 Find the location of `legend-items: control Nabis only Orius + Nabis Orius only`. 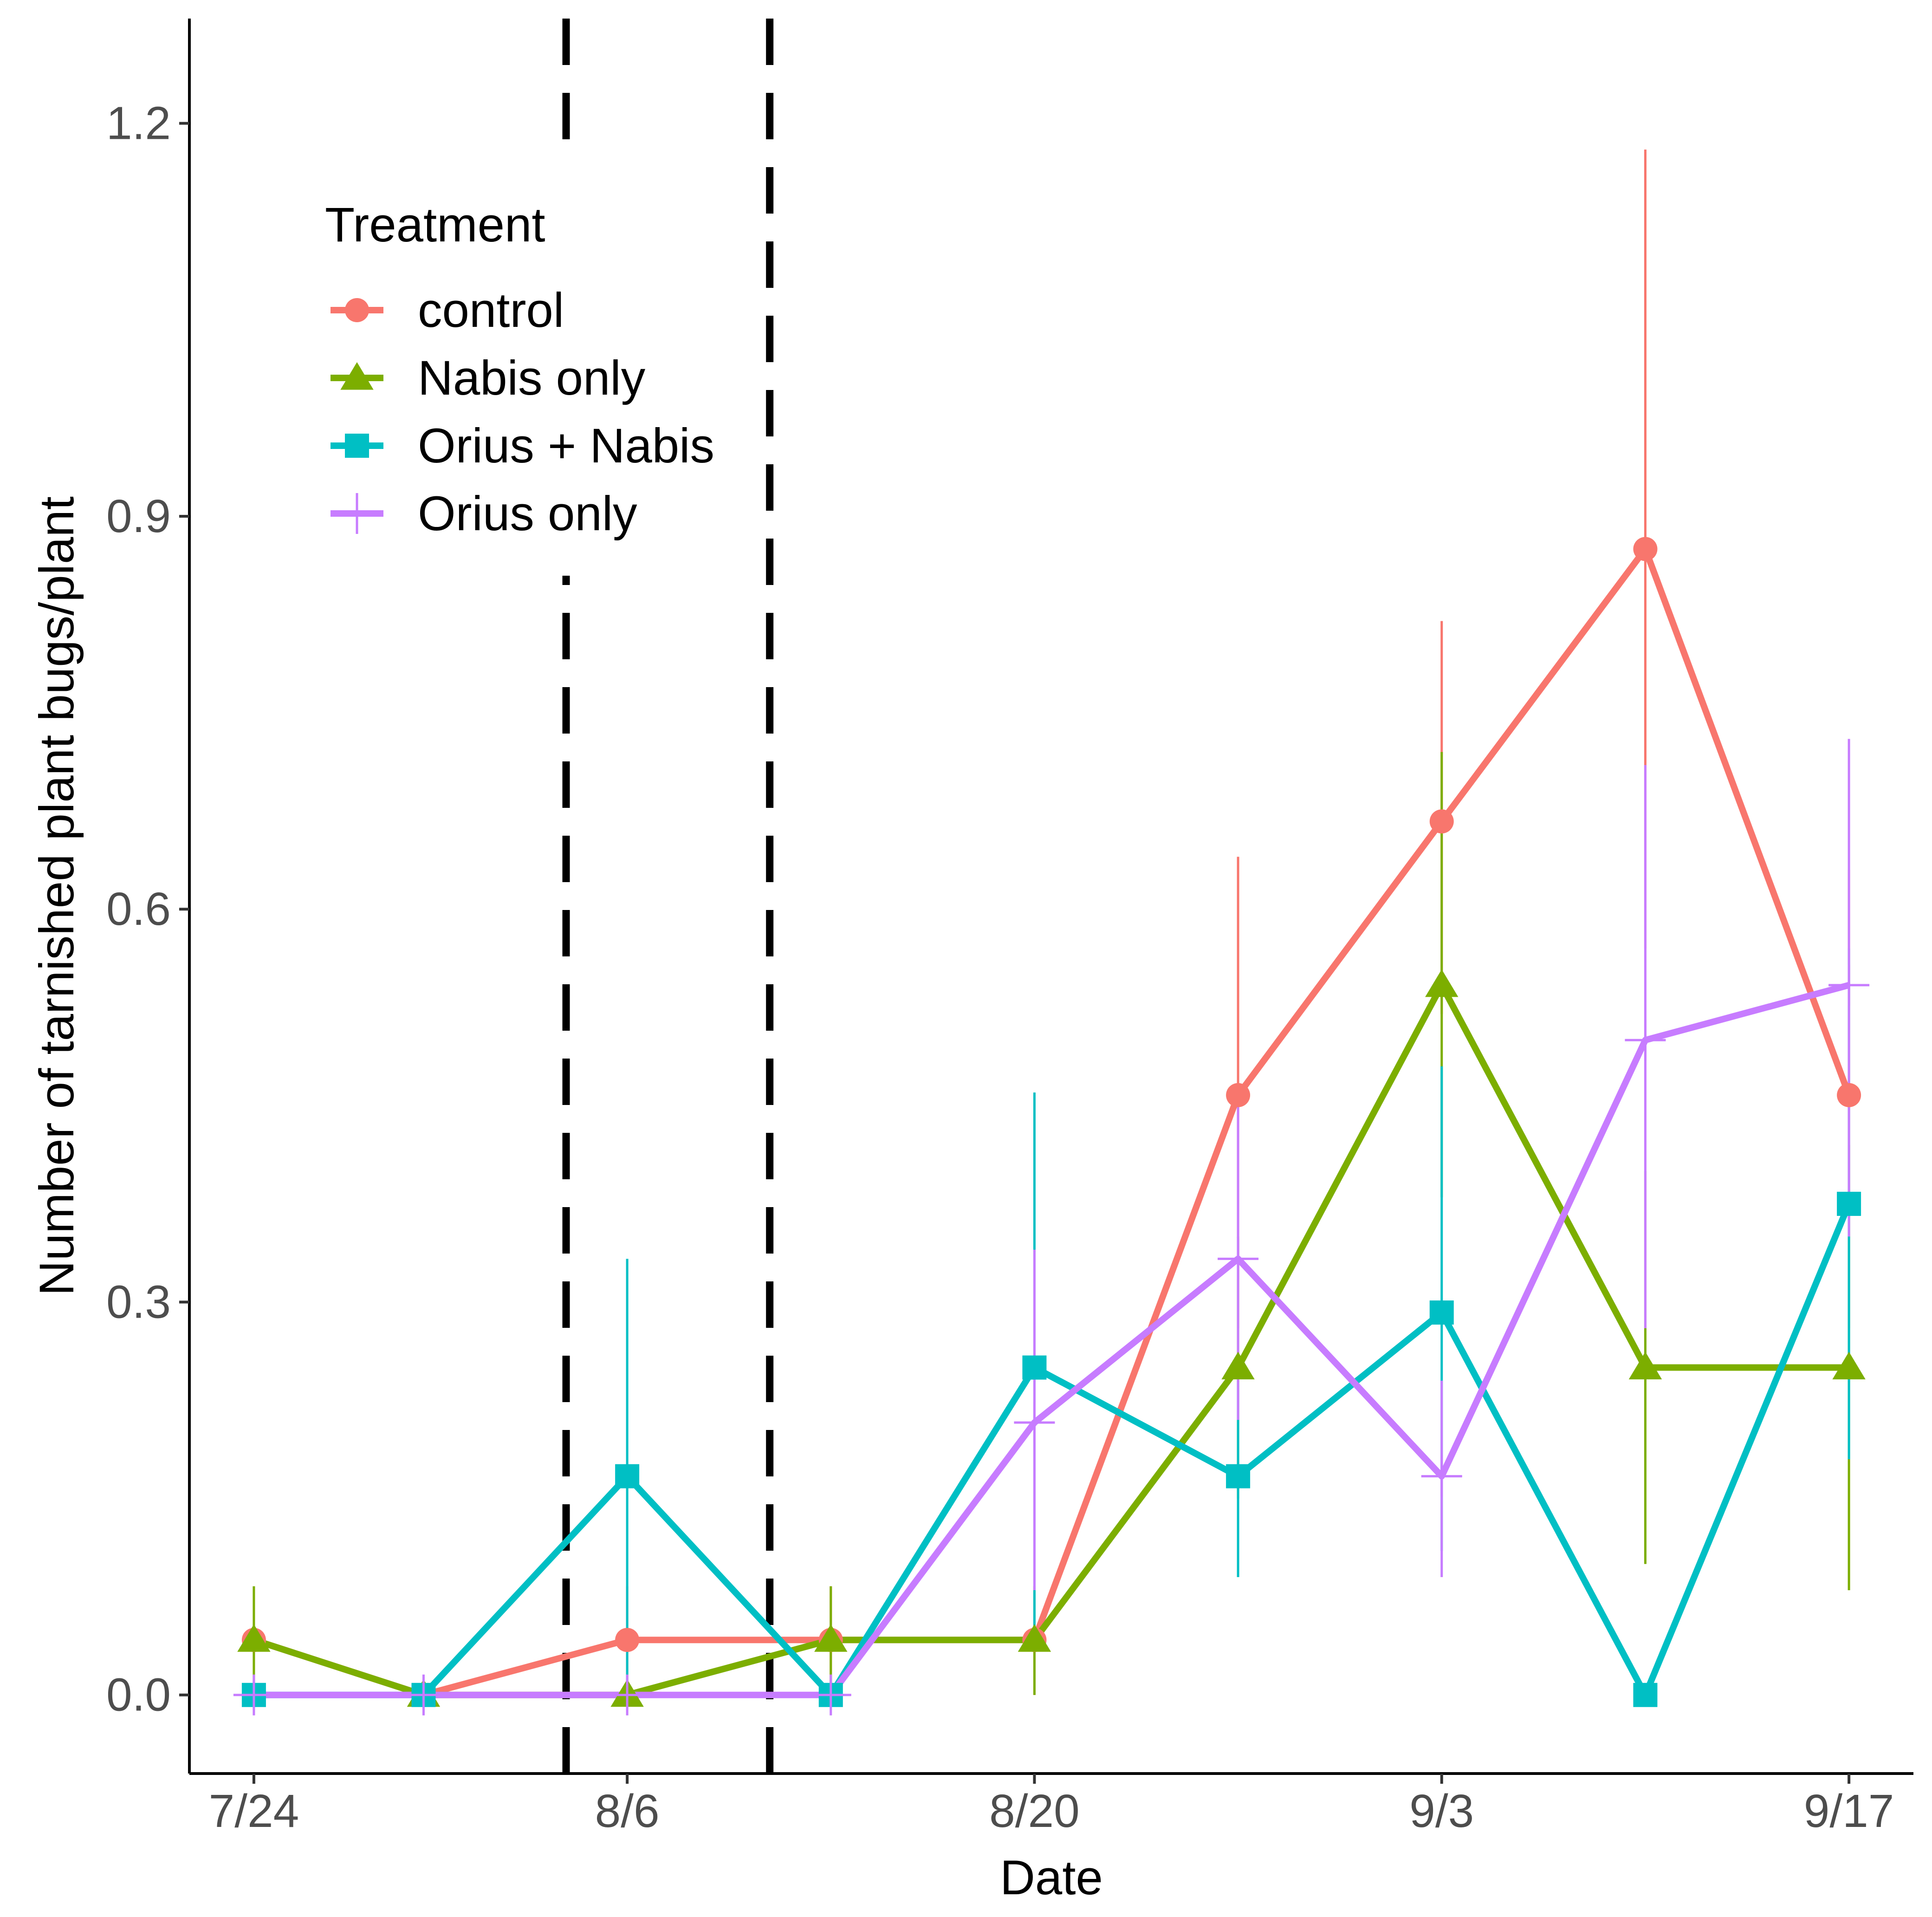

legend-items: control Nabis only Orius + Nabis Orius only is located at coordinates (522, 412).